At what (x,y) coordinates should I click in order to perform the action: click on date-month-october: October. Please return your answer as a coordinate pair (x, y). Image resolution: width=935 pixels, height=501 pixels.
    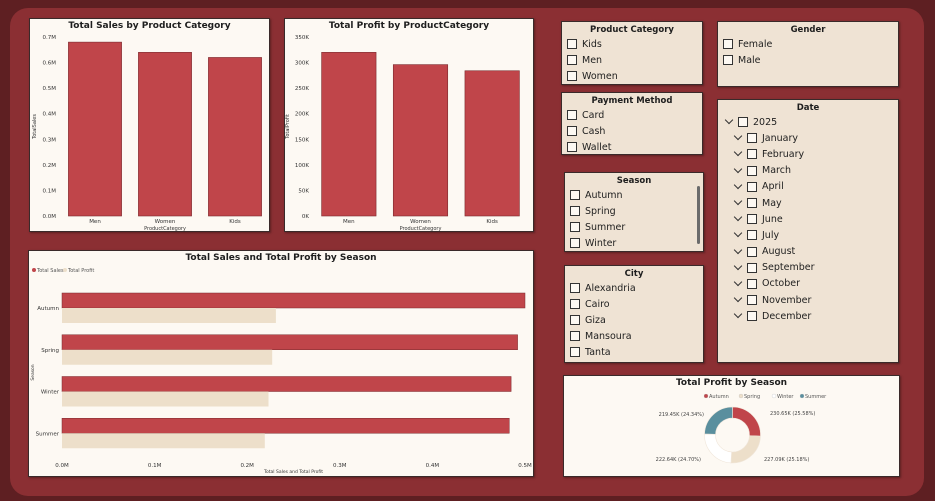
    Looking at the image, I should click on (808, 284).